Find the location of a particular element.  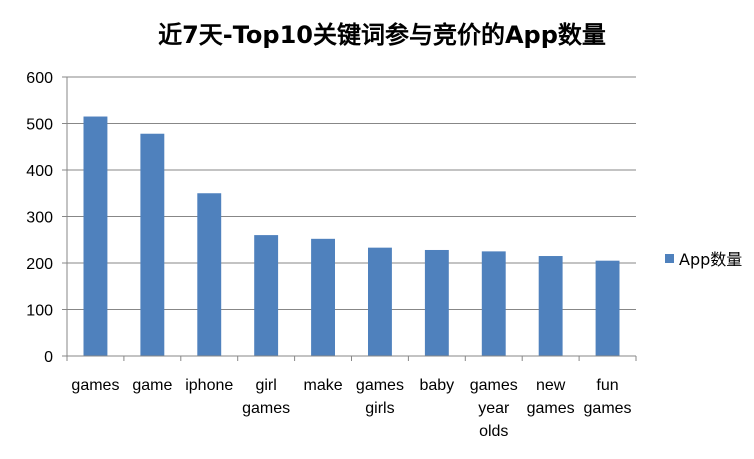

legend: App数量 is located at coordinates (703, 259).